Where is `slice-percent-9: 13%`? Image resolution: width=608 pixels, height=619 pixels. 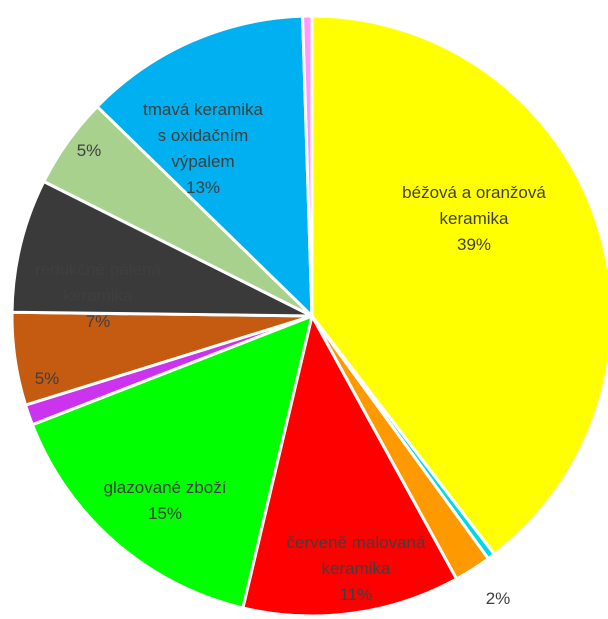
slice-percent-9: 13% is located at coordinates (203, 187).